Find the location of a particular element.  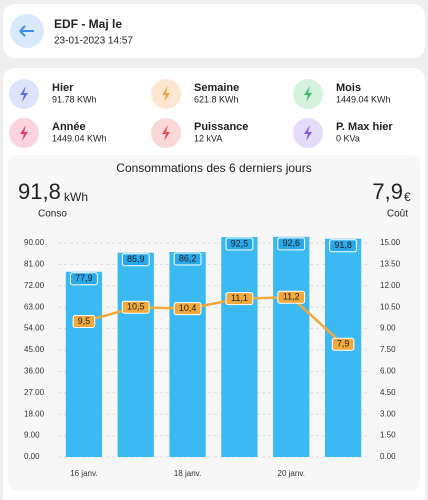

y2-tick-label: 3.00 is located at coordinates (388, 413).